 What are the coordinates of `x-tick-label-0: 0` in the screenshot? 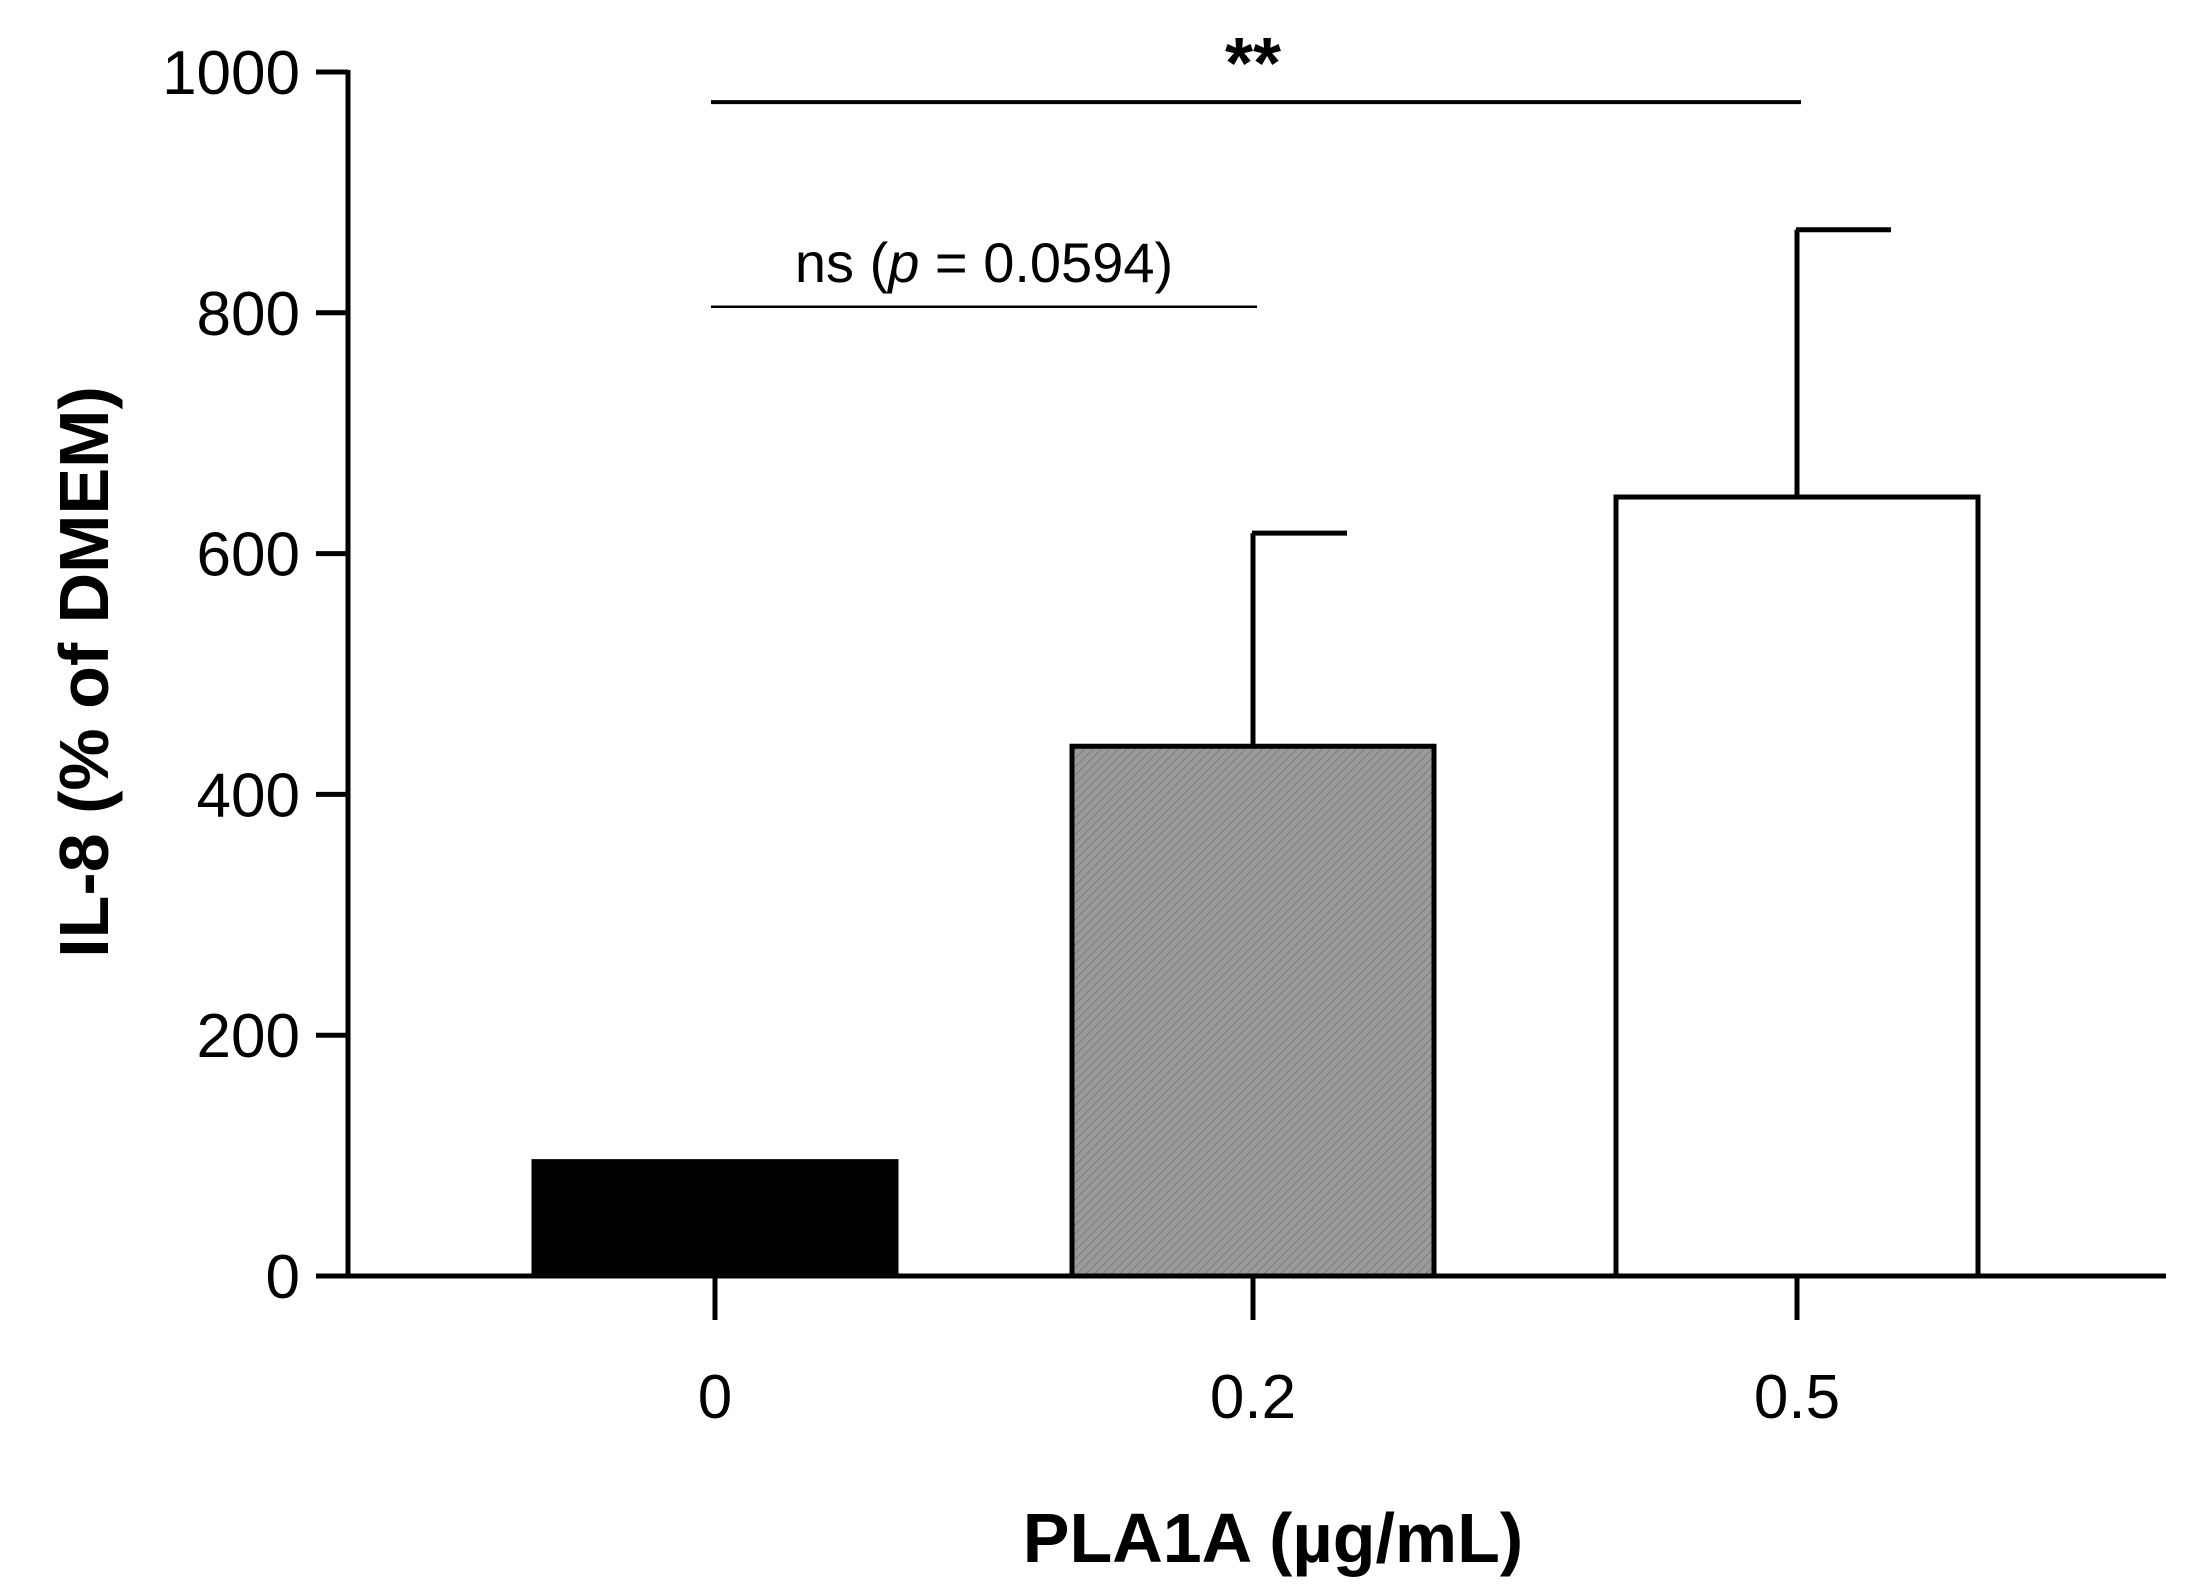 It's located at (715, 1397).